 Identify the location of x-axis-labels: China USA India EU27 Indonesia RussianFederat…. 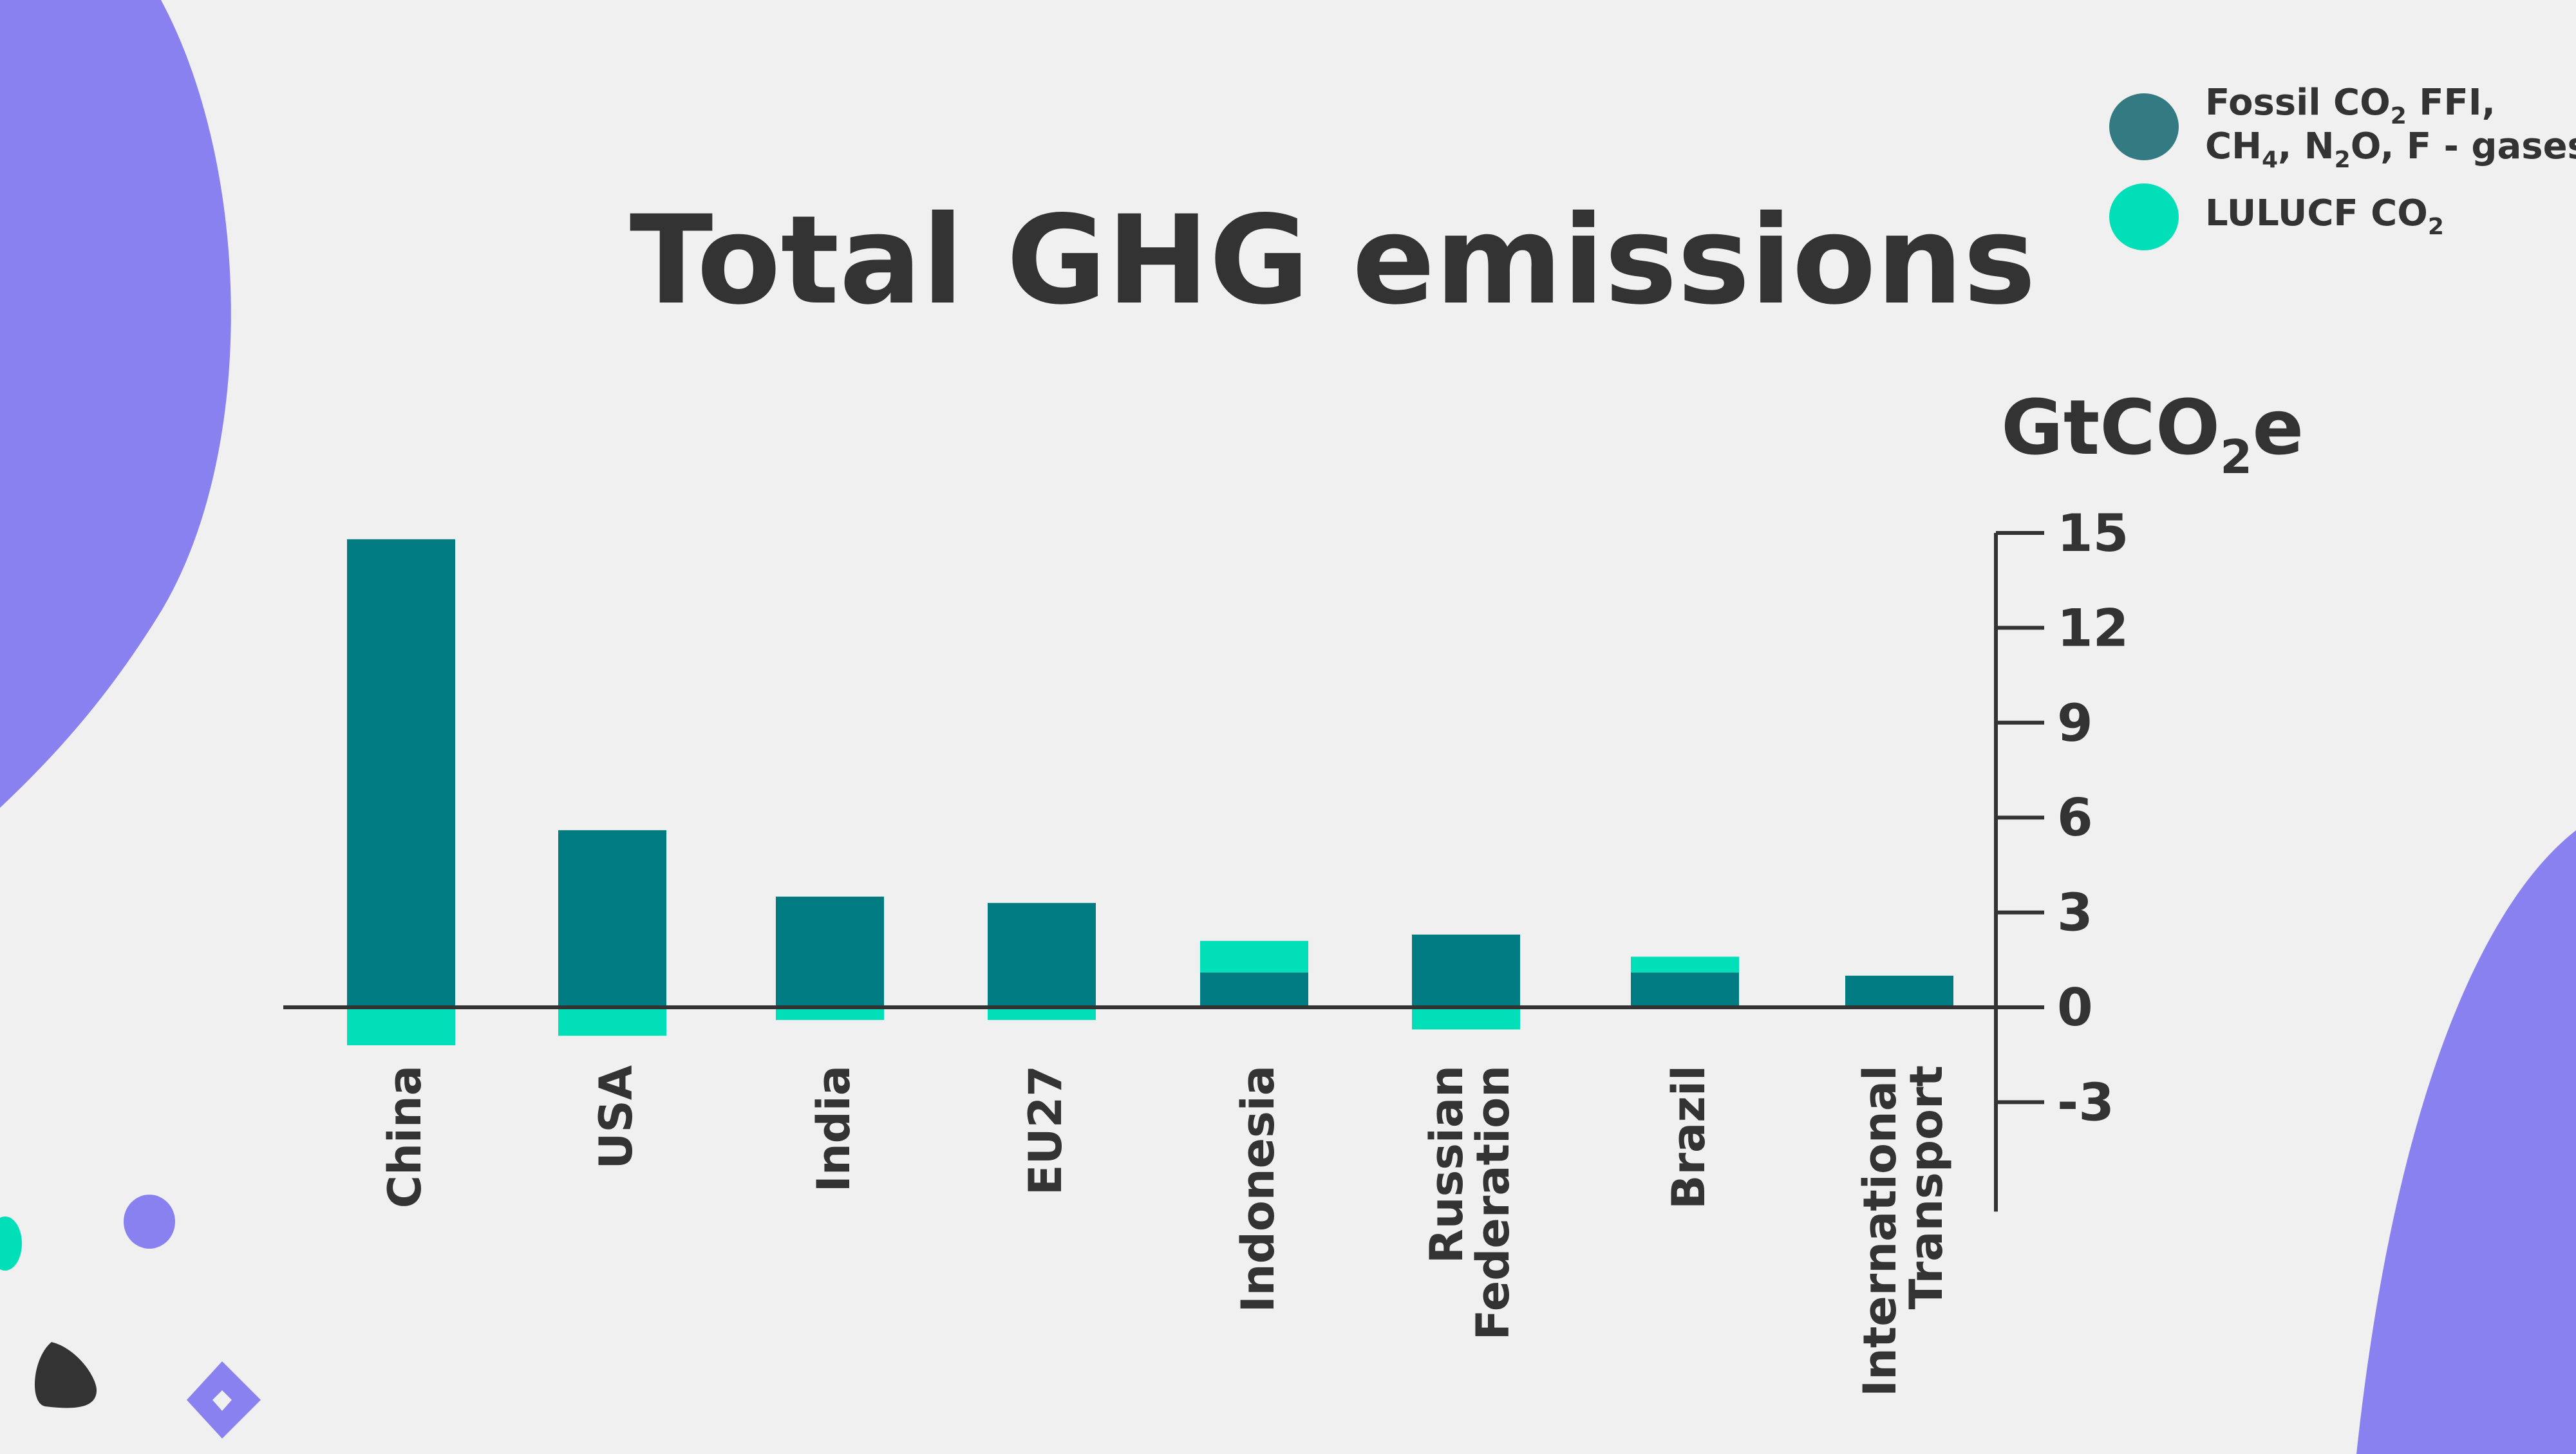
(1166, 1231).